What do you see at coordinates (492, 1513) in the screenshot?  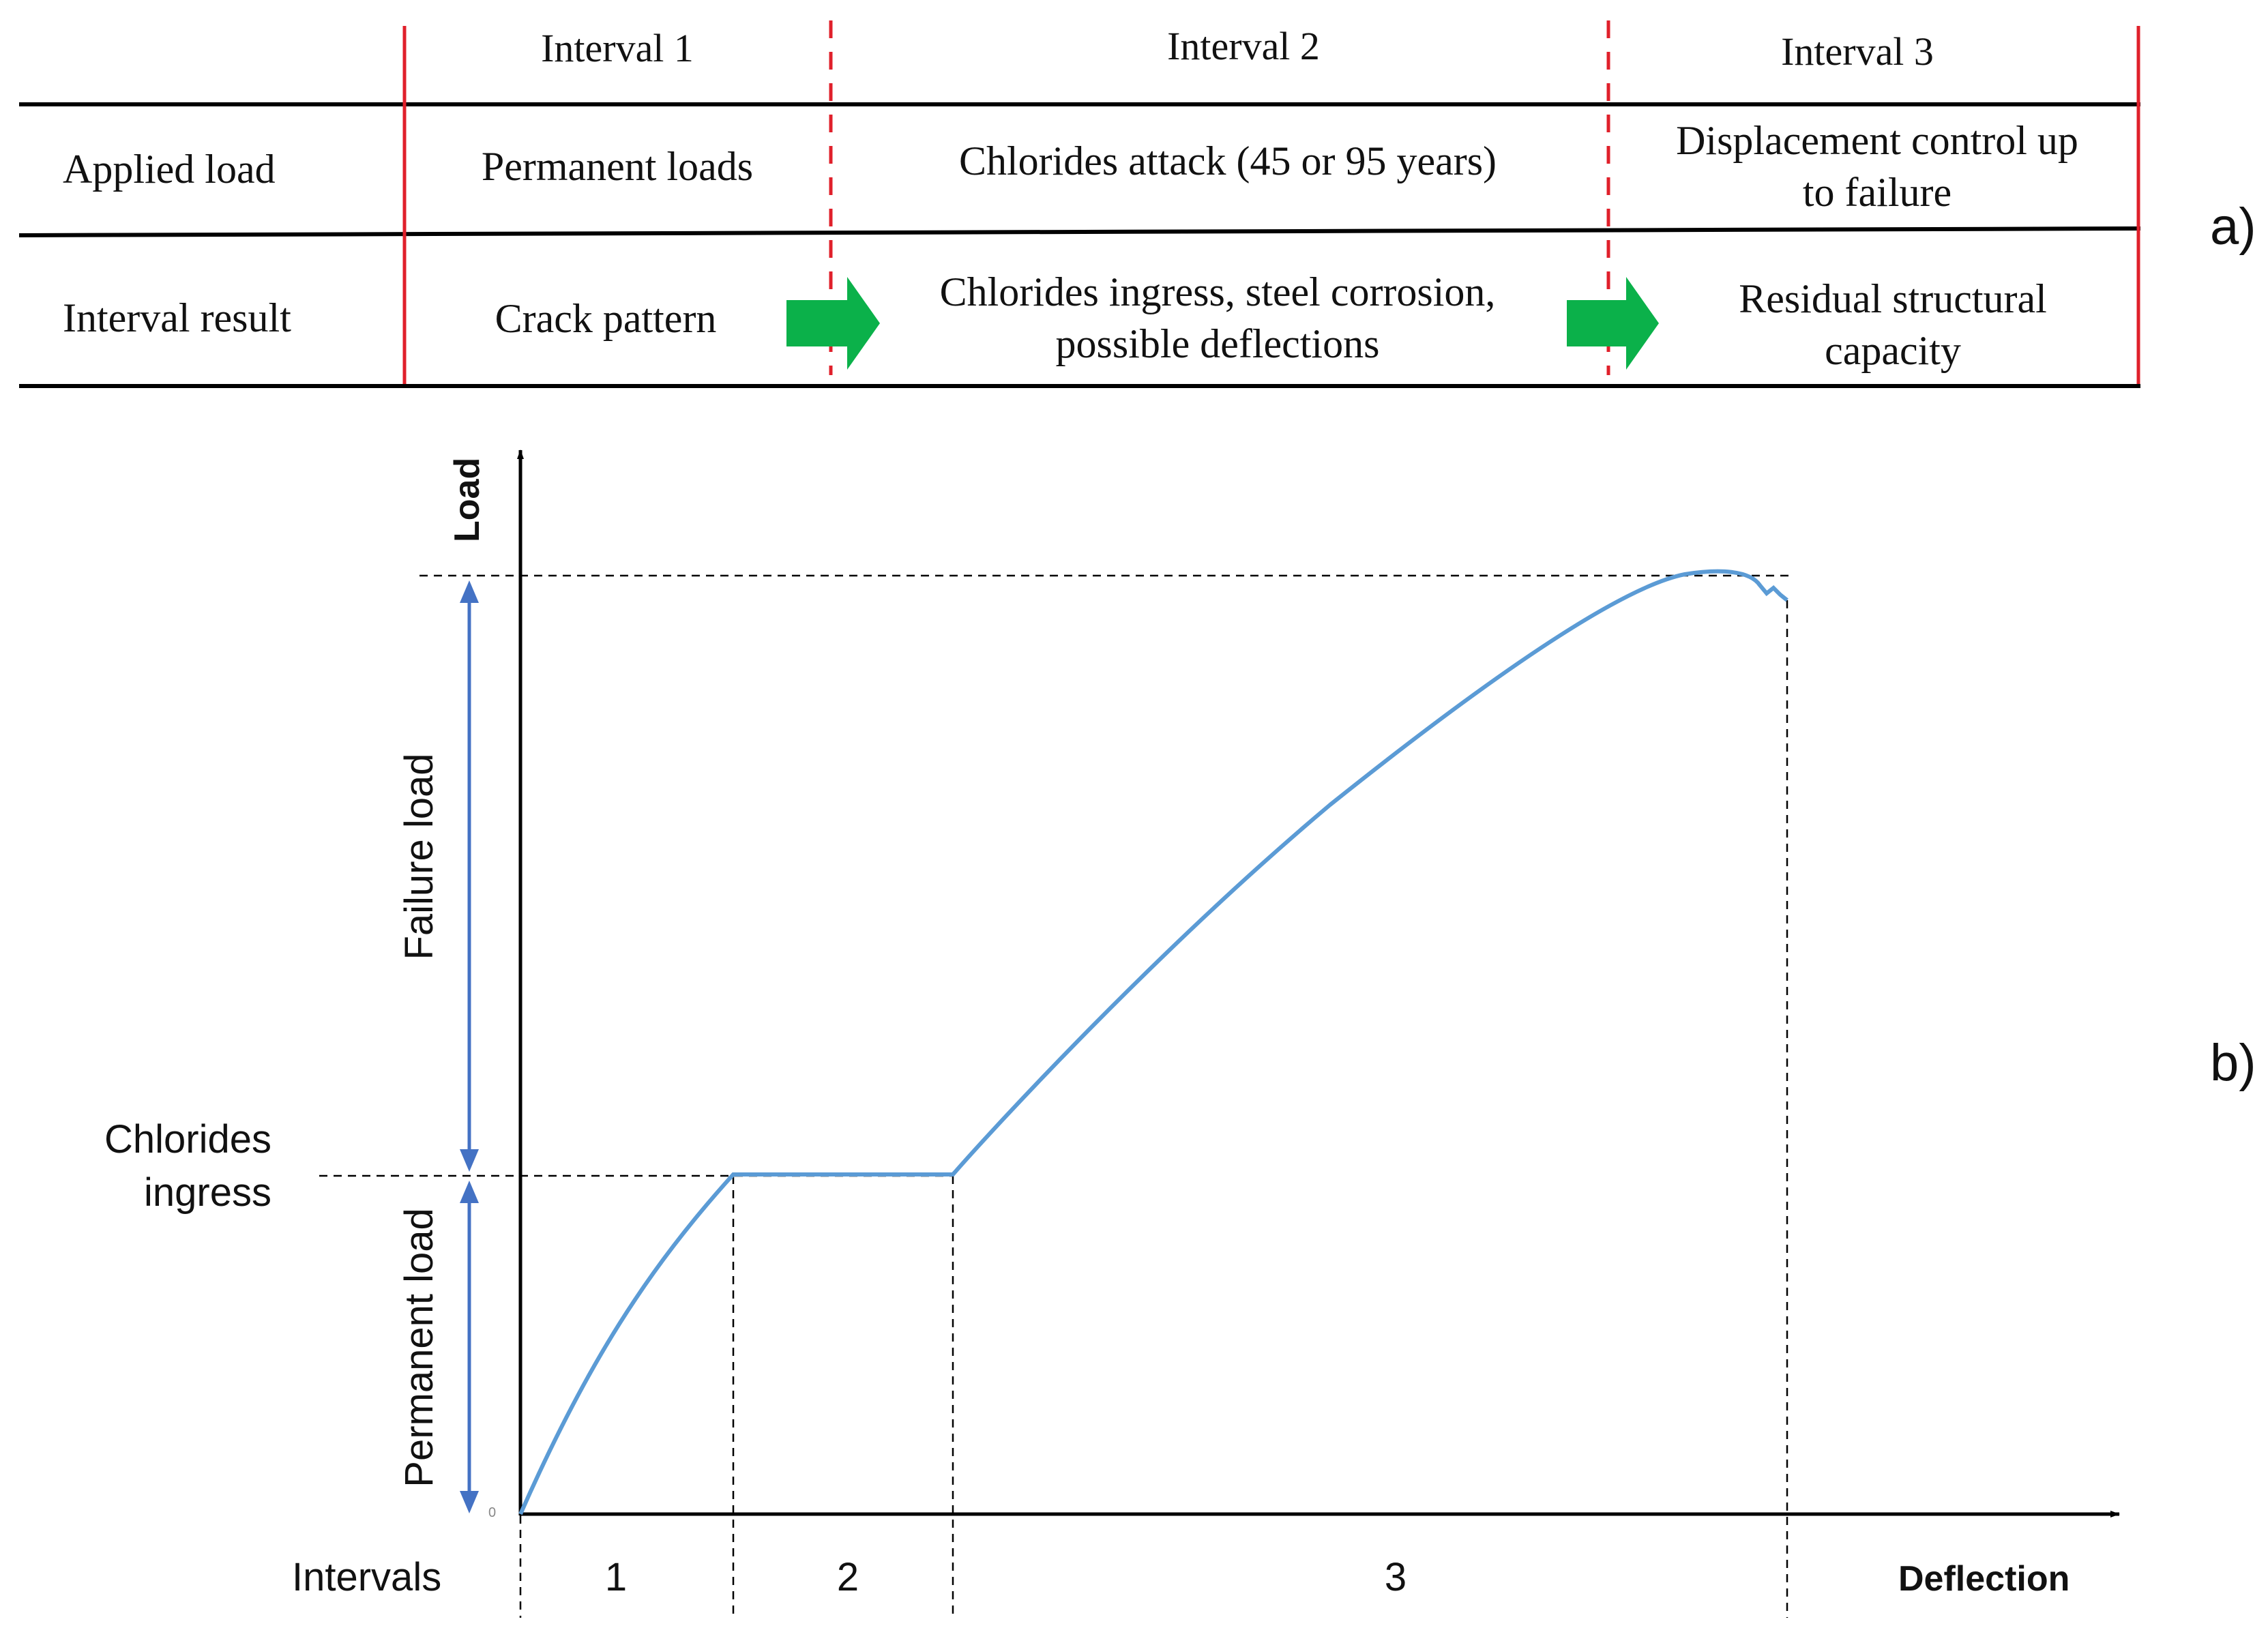 I see `origin-label: 0` at bounding box center [492, 1513].